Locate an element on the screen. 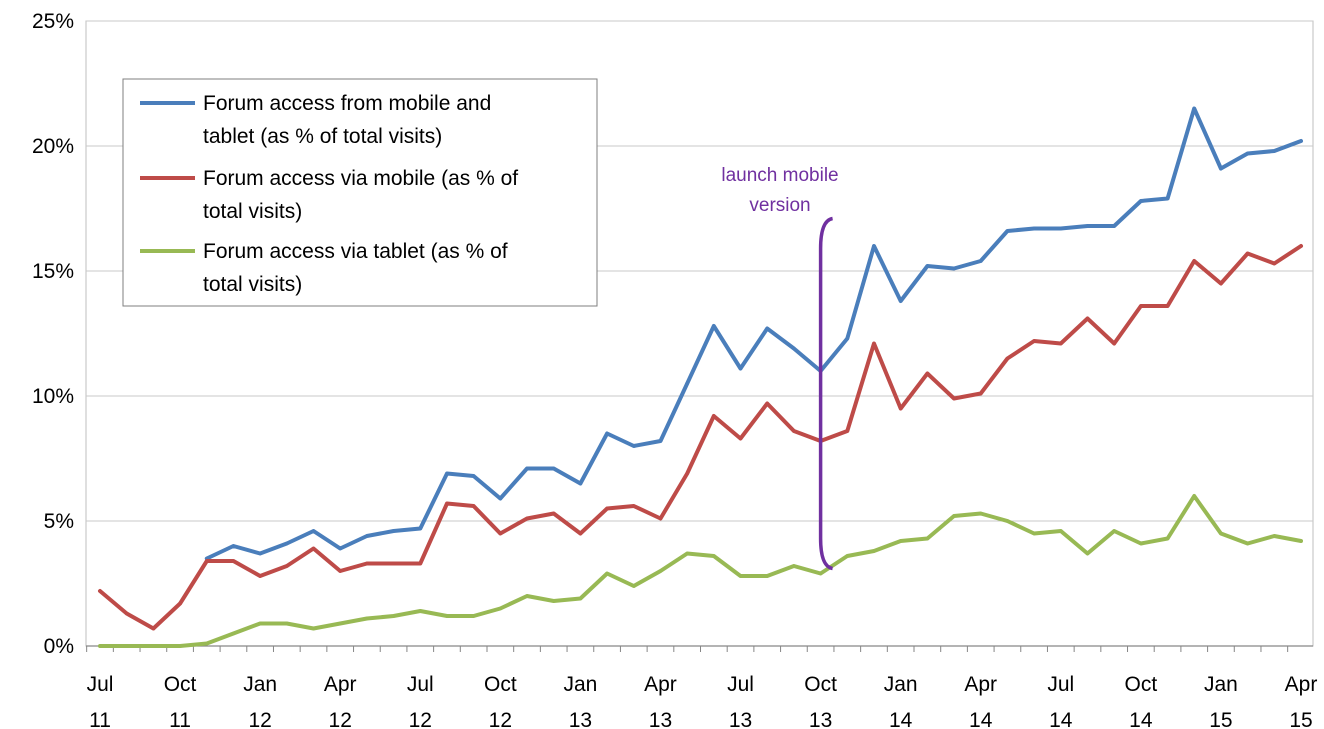  x-tick-month: Jan is located at coordinates (901, 684).